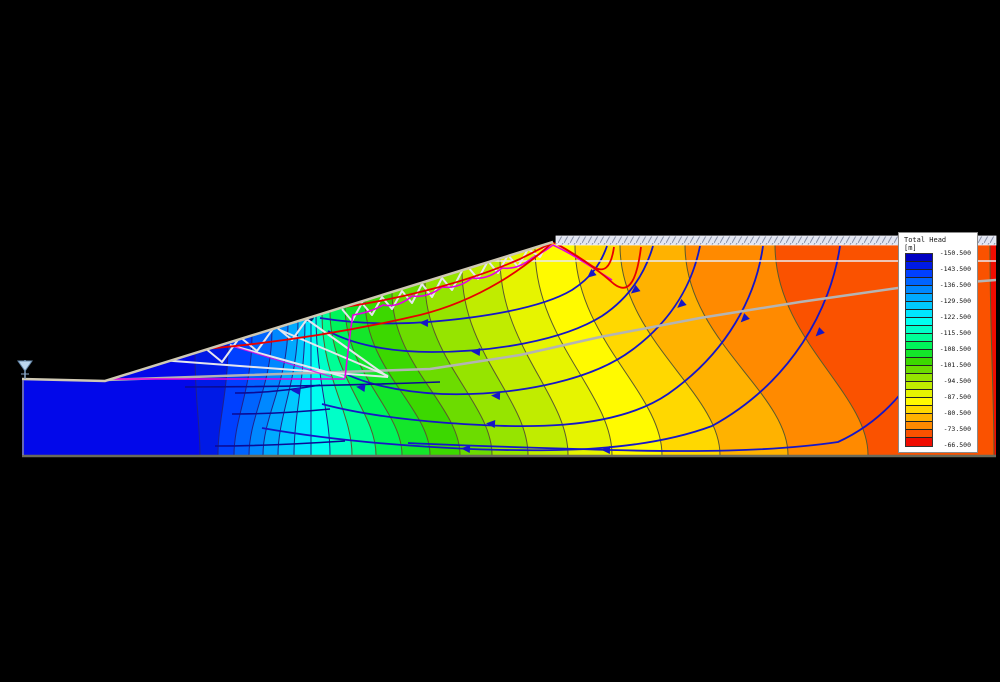 Image resolution: width=1000 pixels, height=682 pixels. I want to click on legend-tick-label: -66.500, so click(957, 445).